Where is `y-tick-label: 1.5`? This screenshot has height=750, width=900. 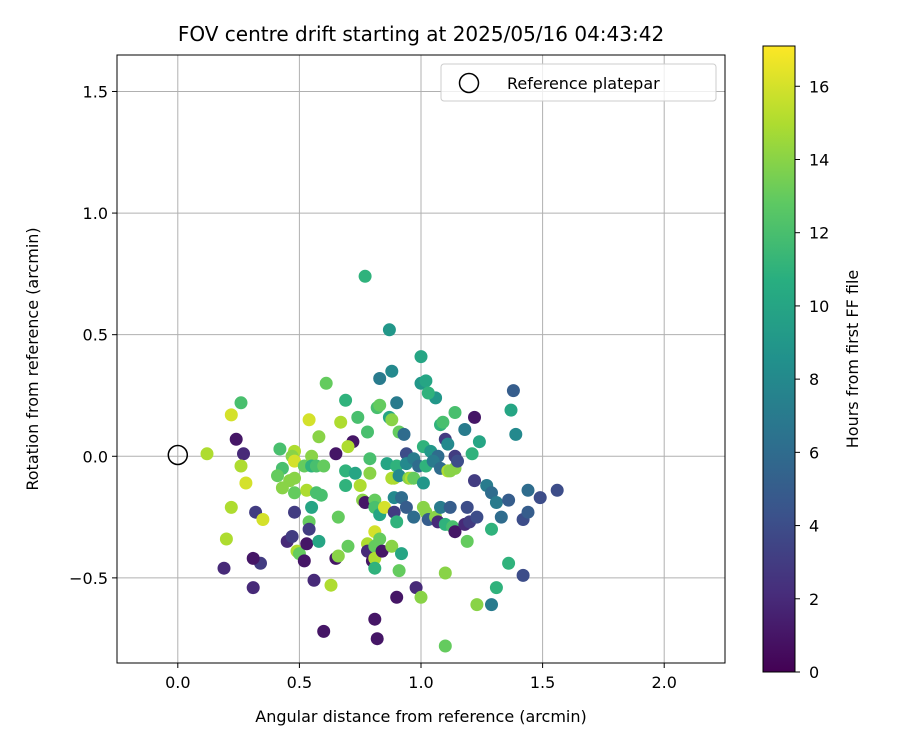 y-tick-label: 1.5 is located at coordinates (95, 91).